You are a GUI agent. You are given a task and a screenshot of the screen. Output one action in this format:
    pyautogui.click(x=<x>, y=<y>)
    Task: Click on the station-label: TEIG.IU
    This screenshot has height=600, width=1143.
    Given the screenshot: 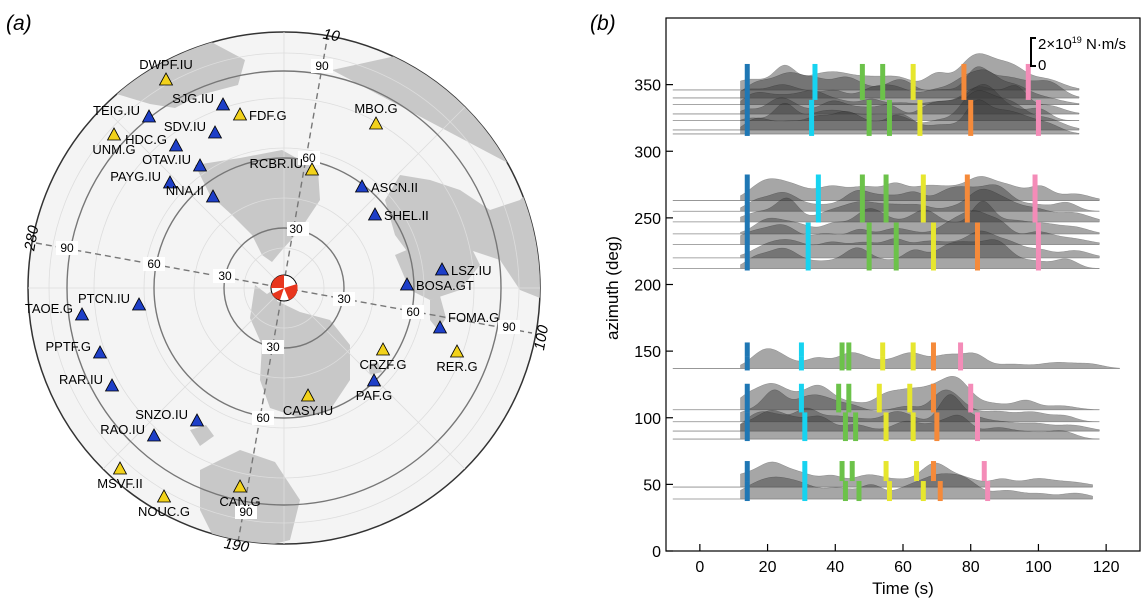 What is the action you would take?
    pyautogui.click(x=116, y=110)
    